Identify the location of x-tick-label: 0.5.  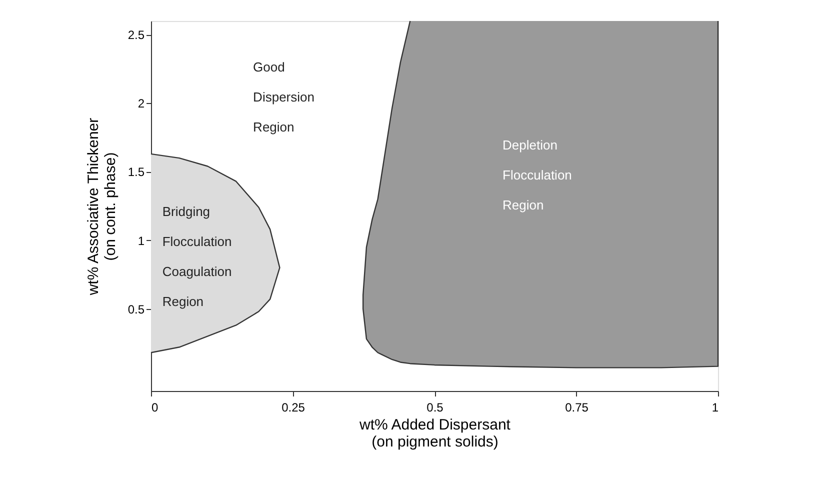
(435, 407).